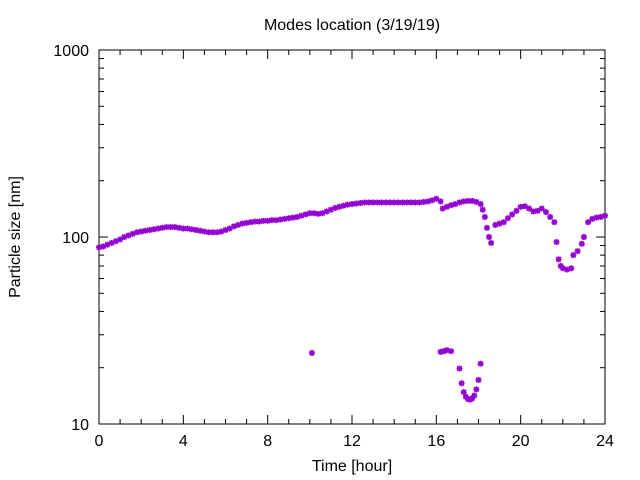  What do you see at coordinates (183, 441) in the screenshot?
I see `x-tick-label: 4` at bounding box center [183, 441].